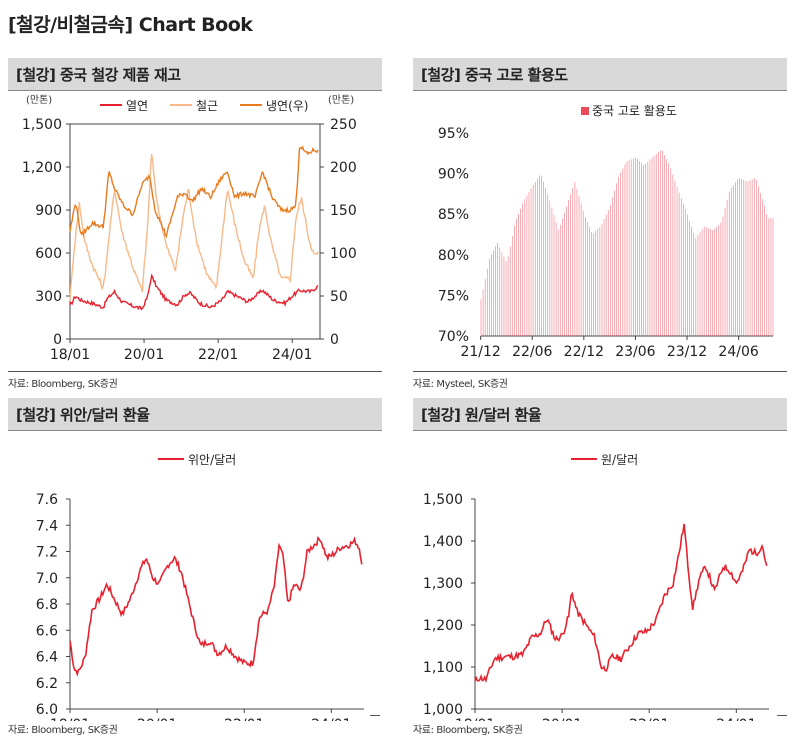  Describe the element at coordinates (195, 414) in the screenshot. I see `panel-title: [철강] 위안/달러 환율` at that location.